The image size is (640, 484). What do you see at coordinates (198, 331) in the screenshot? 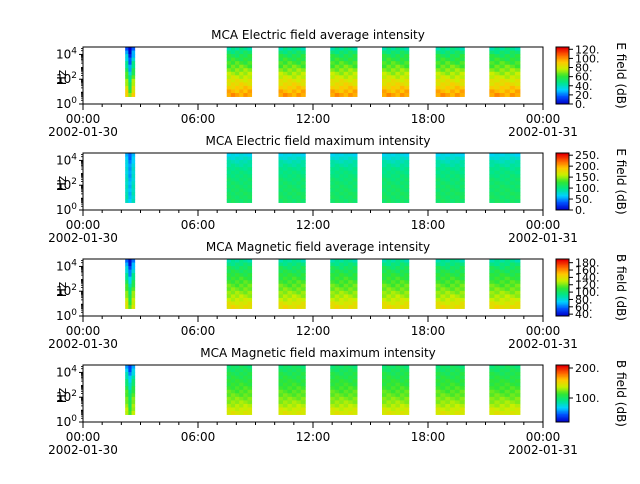
I see `x-tick-label: 06:00` at bounding box center [198, 331].